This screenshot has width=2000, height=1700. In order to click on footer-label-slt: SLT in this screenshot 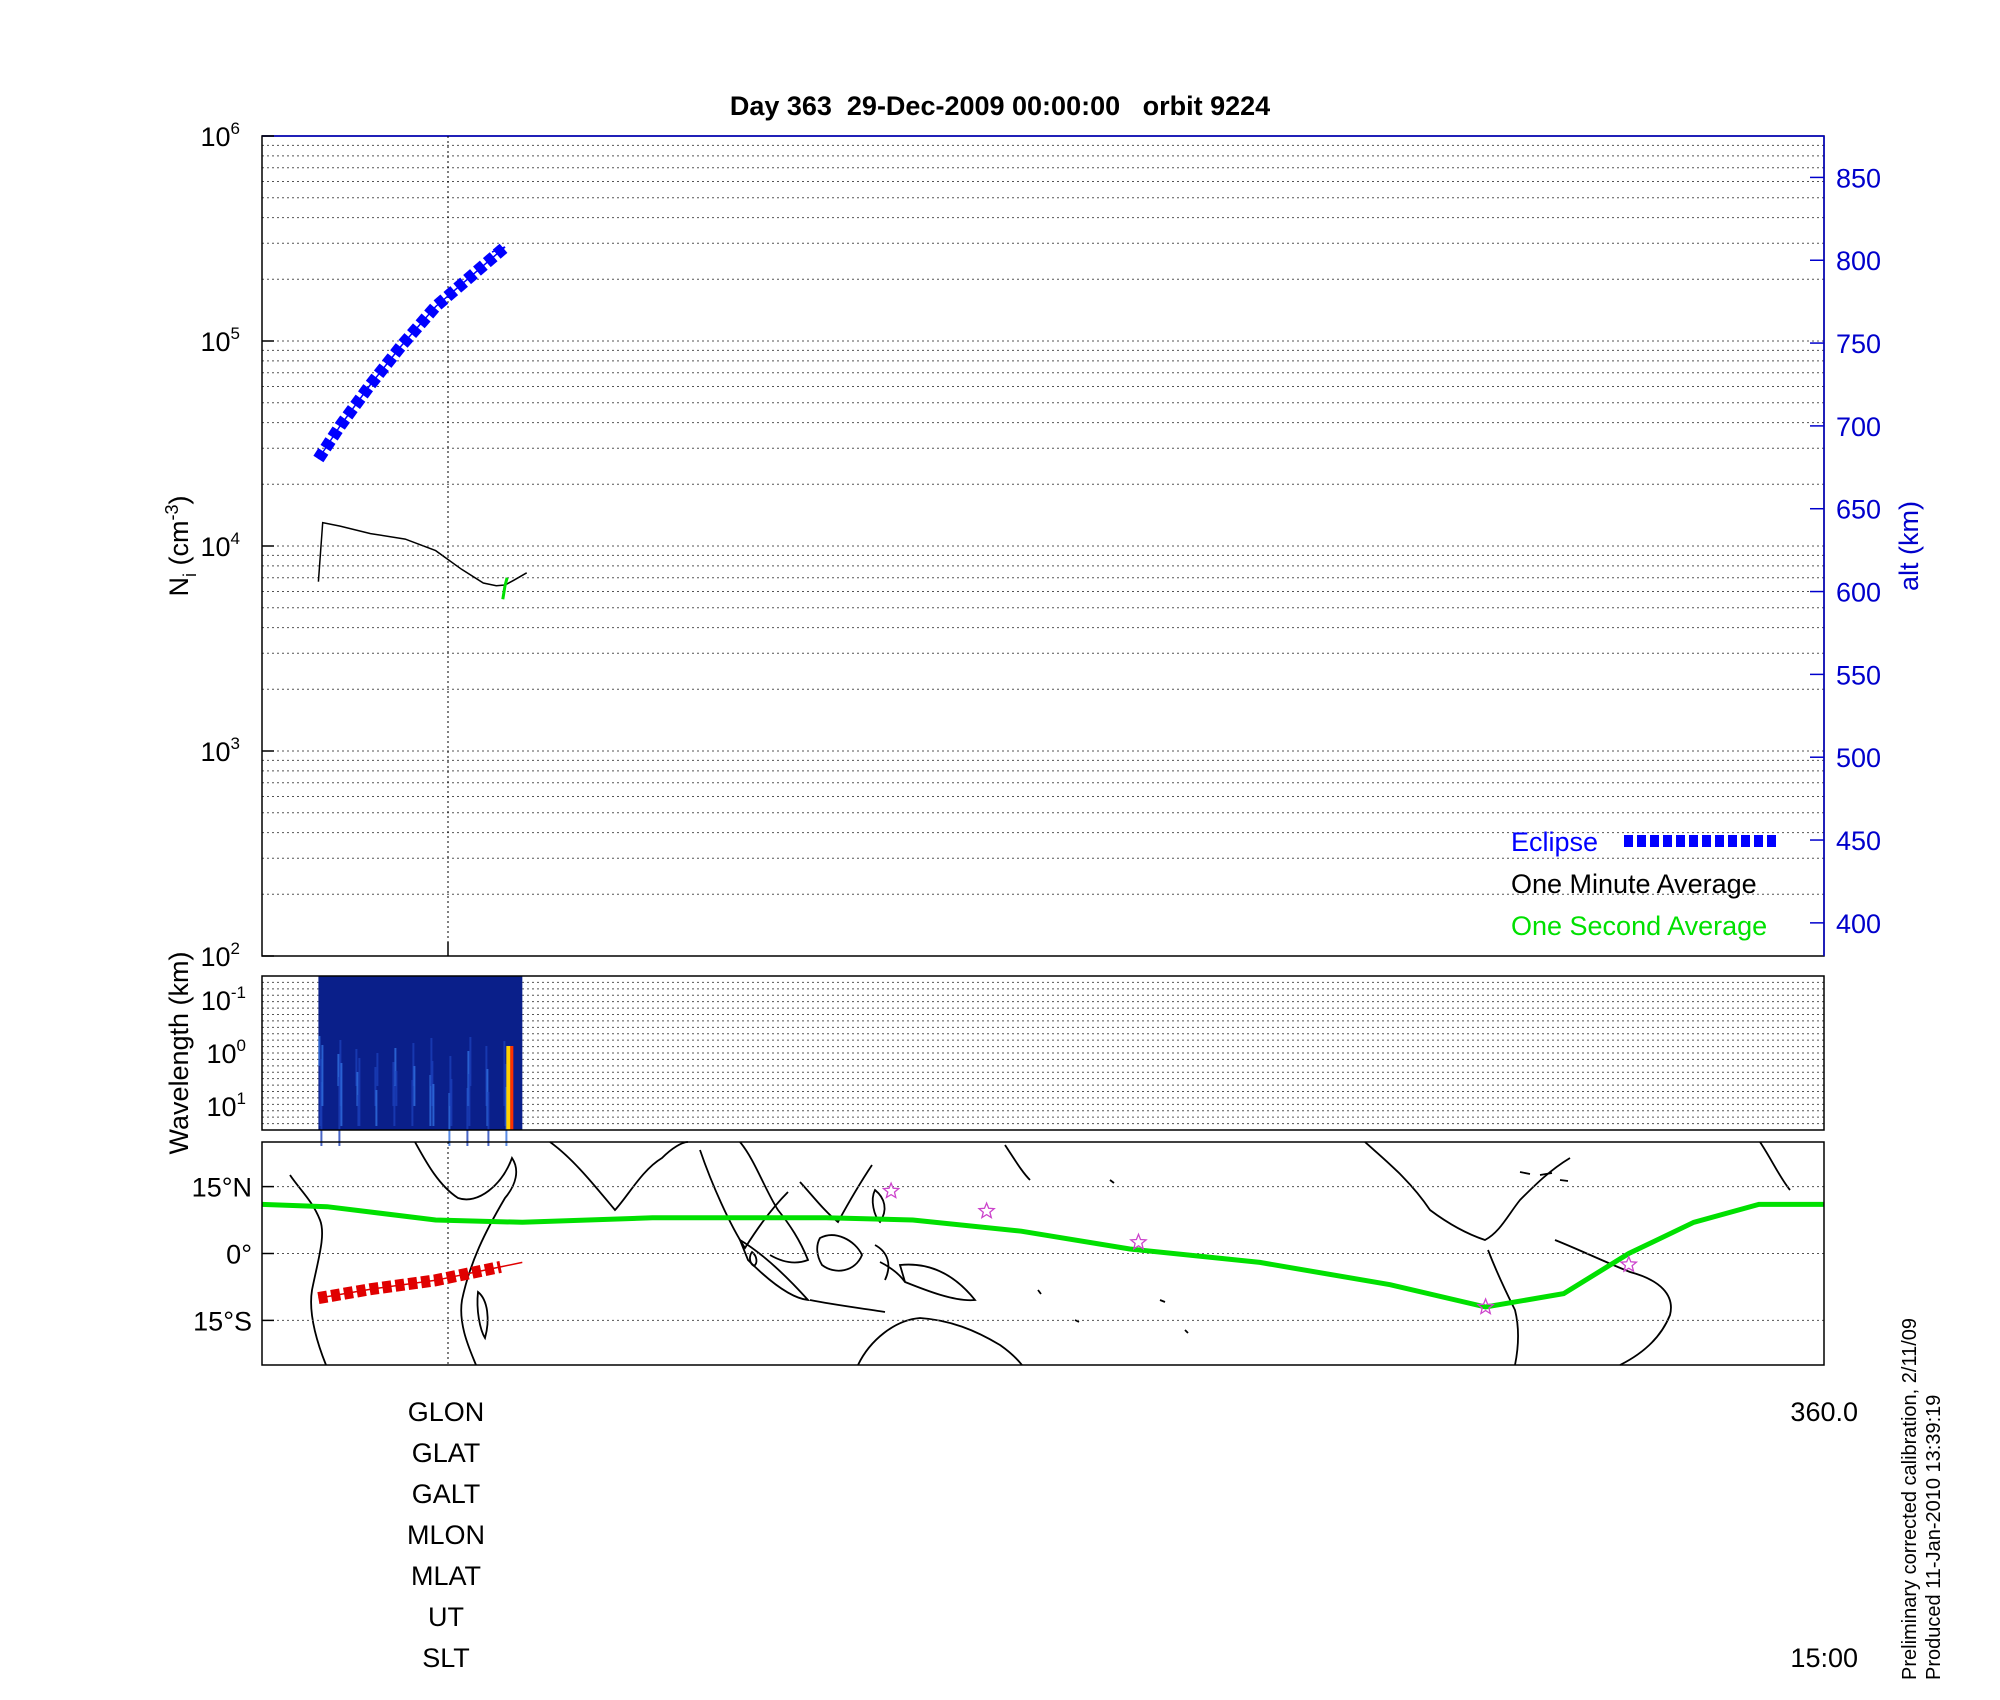, I will do `click(446, 1658)`.